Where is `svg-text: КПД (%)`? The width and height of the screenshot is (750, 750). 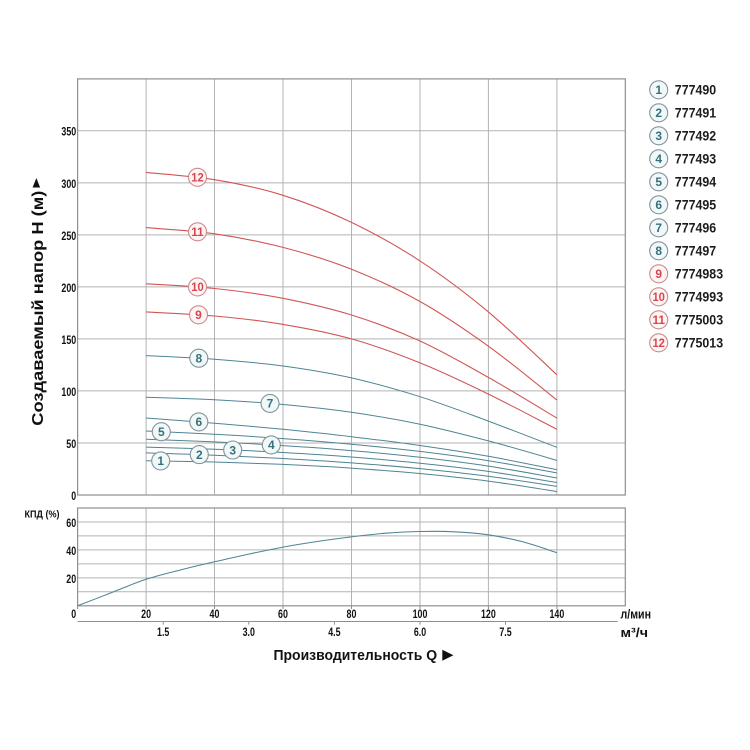
svg-text: КПД (%) is located at coordinates (42, 514).